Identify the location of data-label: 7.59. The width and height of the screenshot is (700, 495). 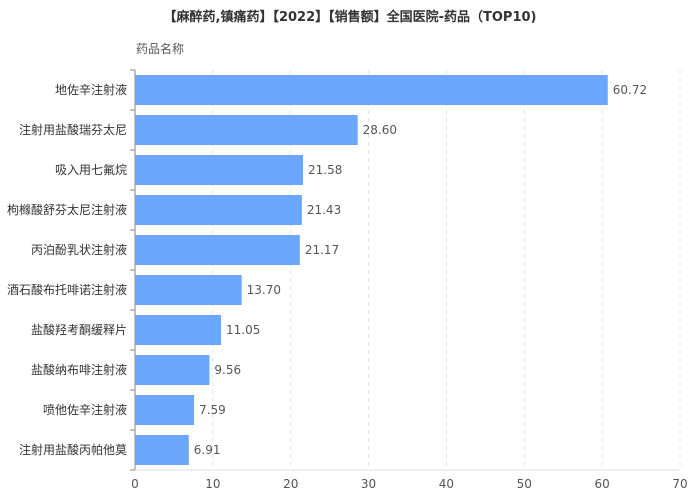
(212, 410).